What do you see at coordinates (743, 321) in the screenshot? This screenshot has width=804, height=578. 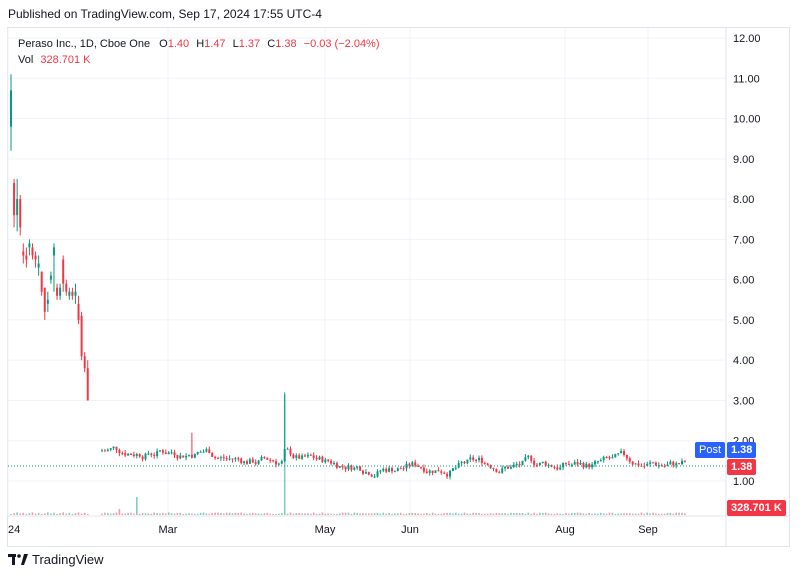 I see `y-tick-label: 5.00` at bounding box center [743, 321].